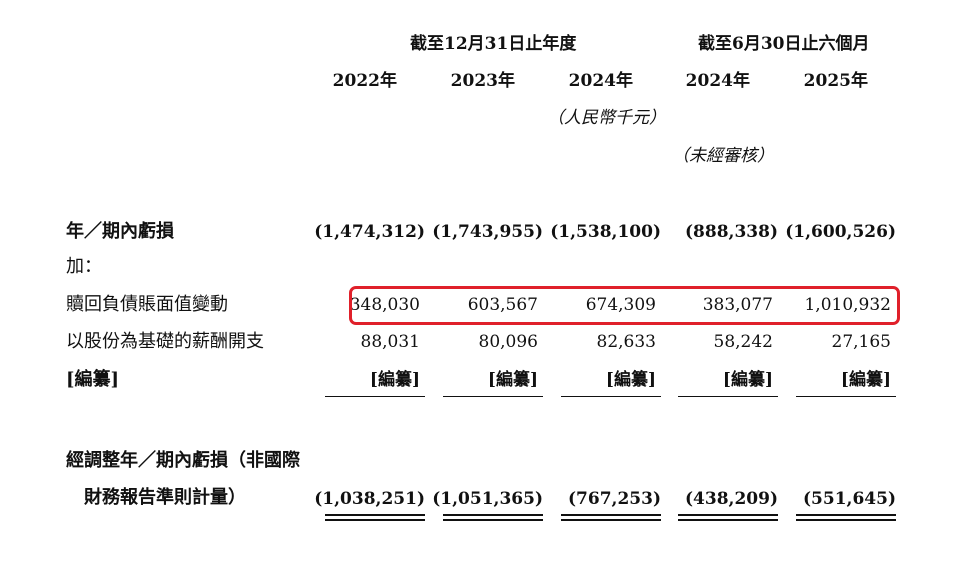  Describe the element at coordinates (165, 341) in the screenshot. I see `row-label-share-comp: 以股份為基礎的薪酬開支` at that location.